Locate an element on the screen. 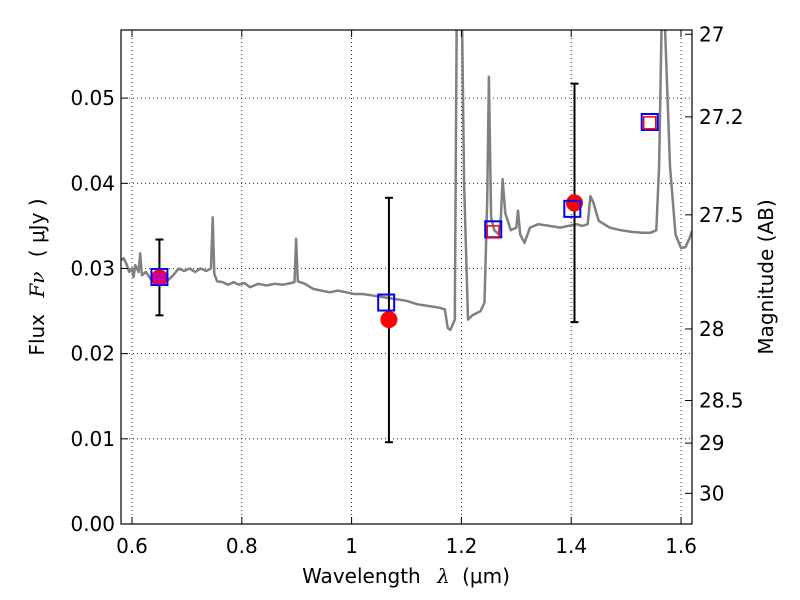 Image resolution: width=800 pixels, height=600 pixels. x-tick-label: 0.6 is located at coordinates (132, 546).